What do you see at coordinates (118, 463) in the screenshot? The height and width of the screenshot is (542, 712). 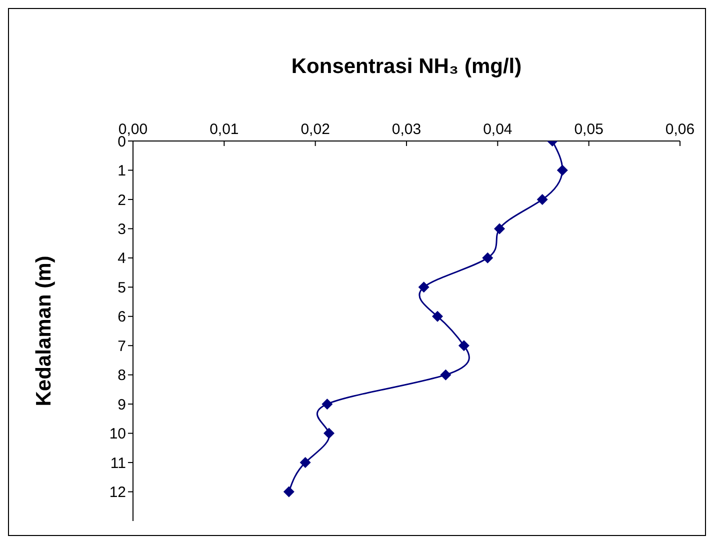 I see `y-tick-label: 11` at bounding box center [118, 463].